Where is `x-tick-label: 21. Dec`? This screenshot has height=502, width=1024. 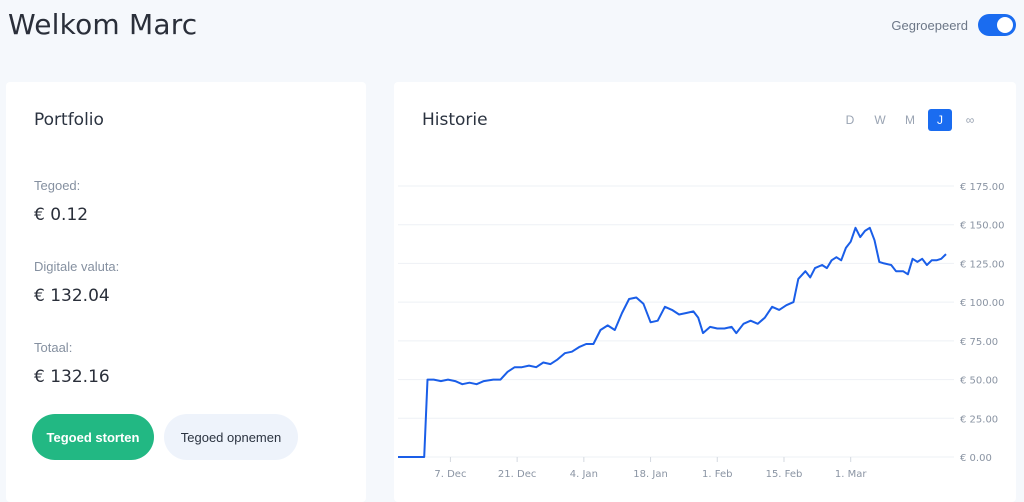 x-tick-label: 21. Dec is located at coordinates (517, 474).